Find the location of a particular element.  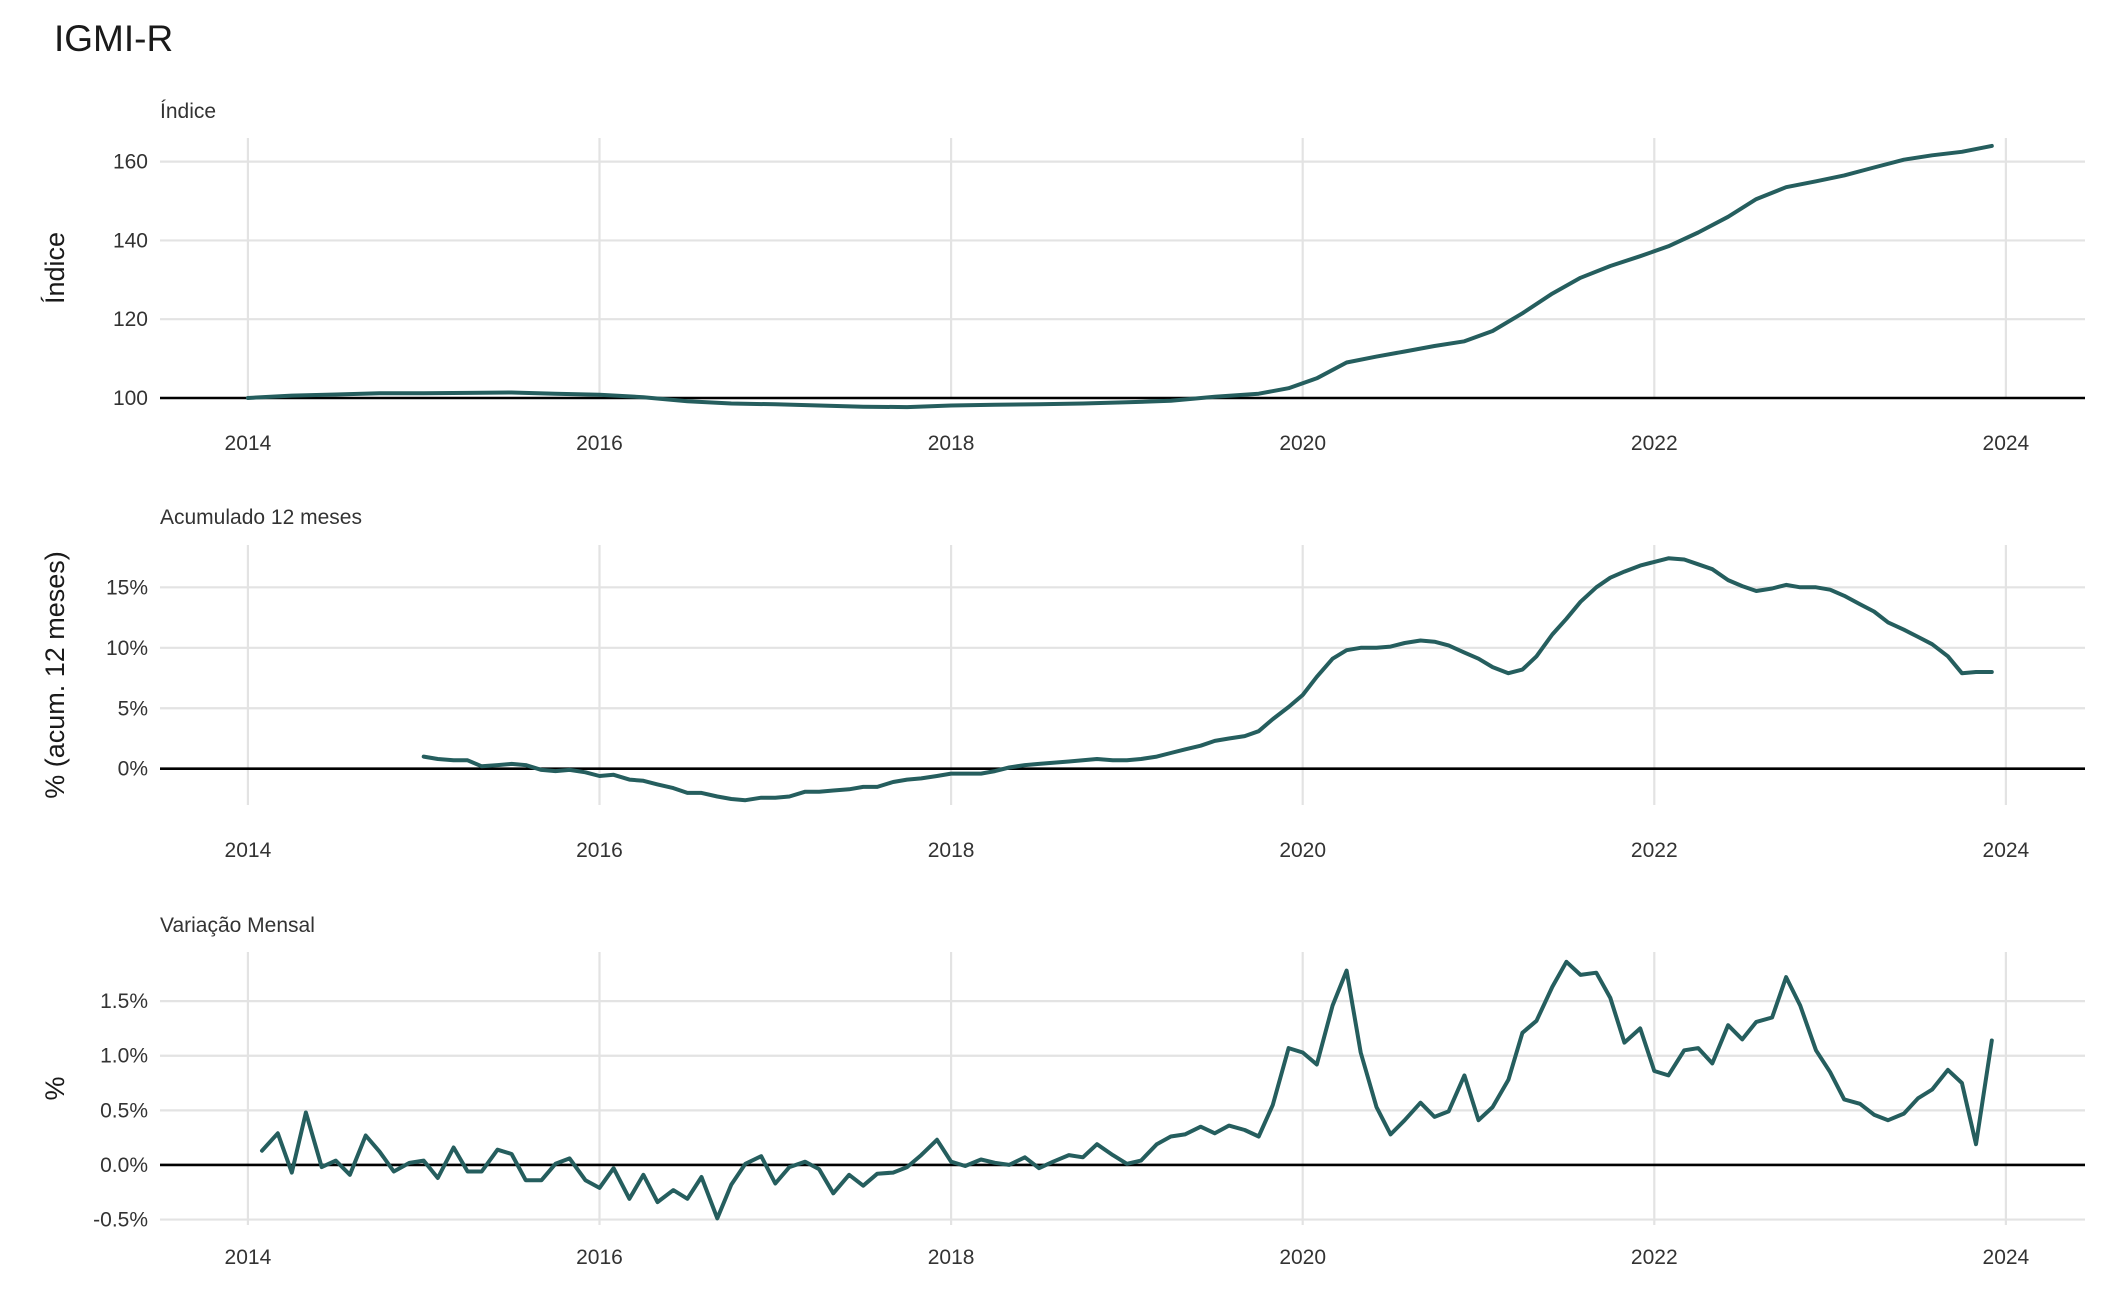

y-tick-label: 100 is located at coordinates (130, 398).